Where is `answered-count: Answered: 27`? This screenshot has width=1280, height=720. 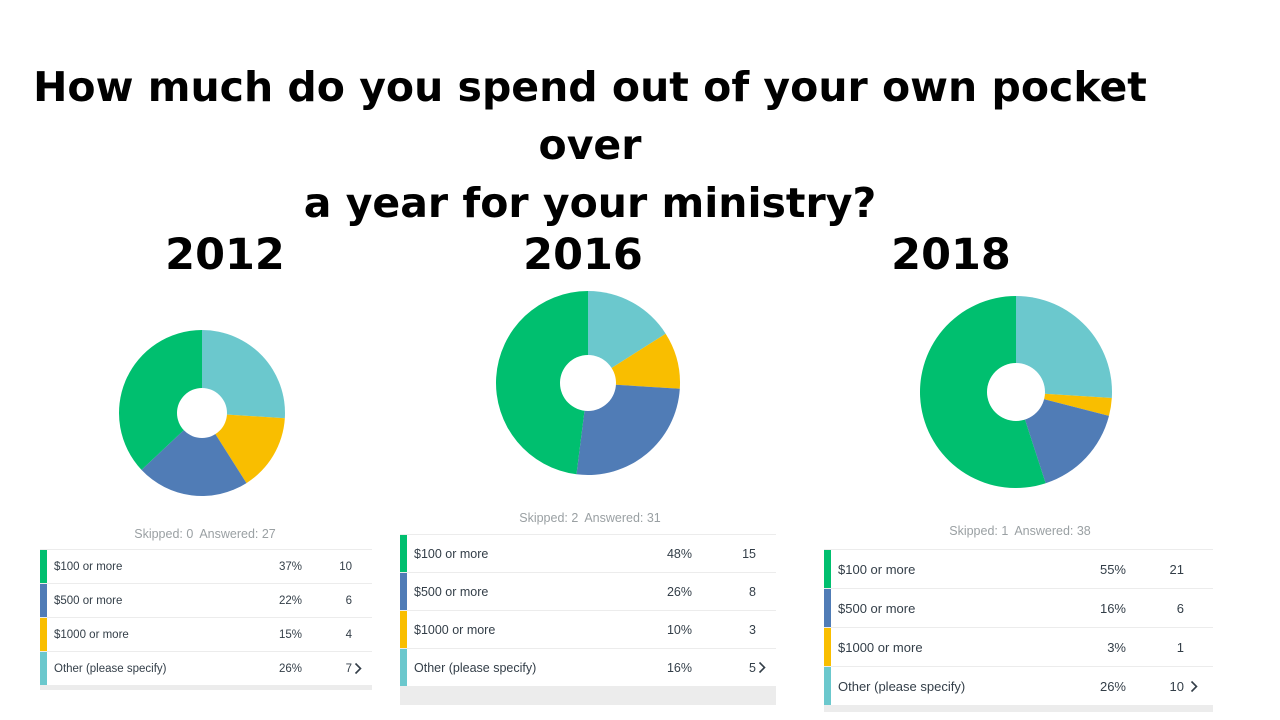
answered-count: Answered: 27 is located at coordinates (237, 534).